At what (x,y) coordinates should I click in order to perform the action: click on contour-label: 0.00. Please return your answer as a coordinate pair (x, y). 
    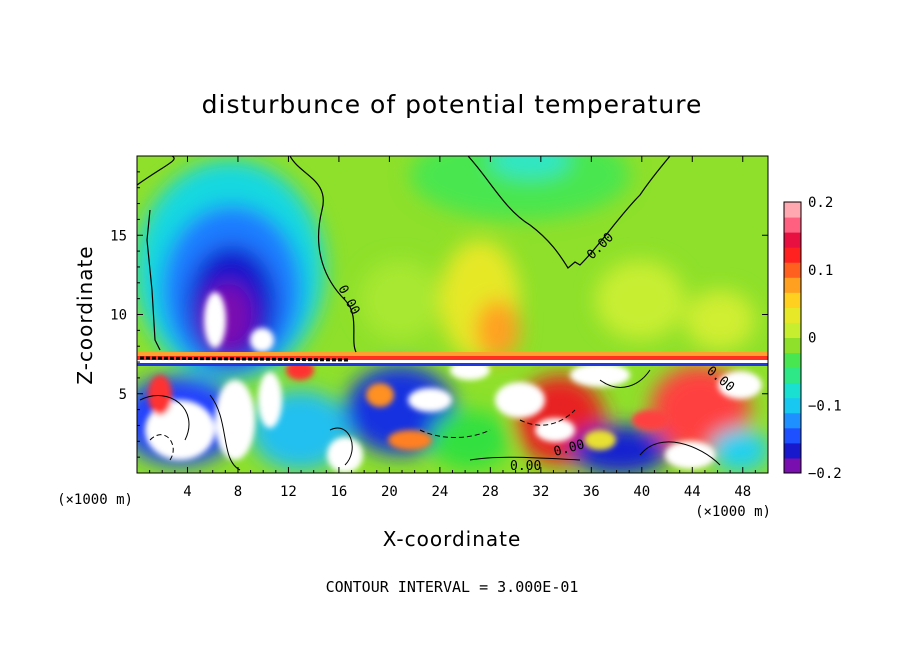
    Looking at the image, I should click on (525, 466).